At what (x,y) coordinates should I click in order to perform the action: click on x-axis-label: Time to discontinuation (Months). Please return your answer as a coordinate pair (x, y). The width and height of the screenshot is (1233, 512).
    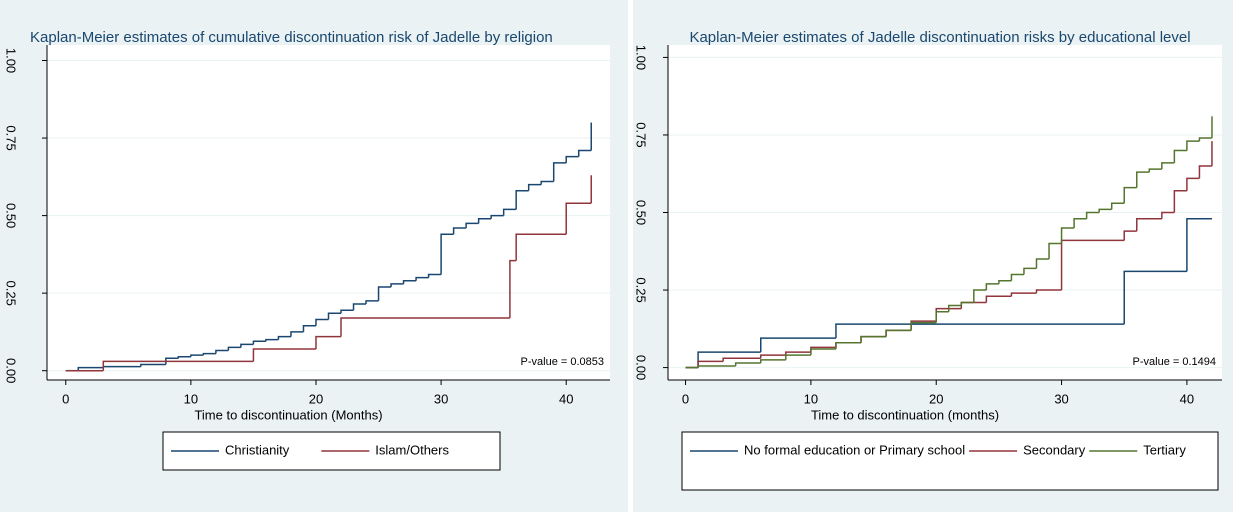
    Looking at the image, I should click on (288, 414).